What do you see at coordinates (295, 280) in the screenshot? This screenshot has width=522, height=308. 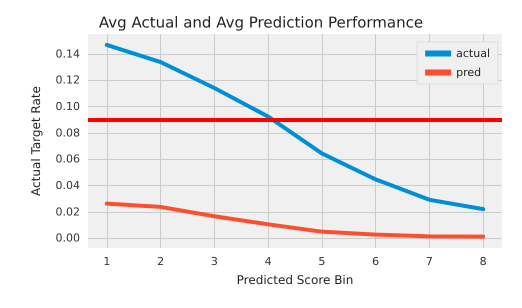 I see `x-axis-title: Predicted Score Bin` at bounding box center [295, 280].